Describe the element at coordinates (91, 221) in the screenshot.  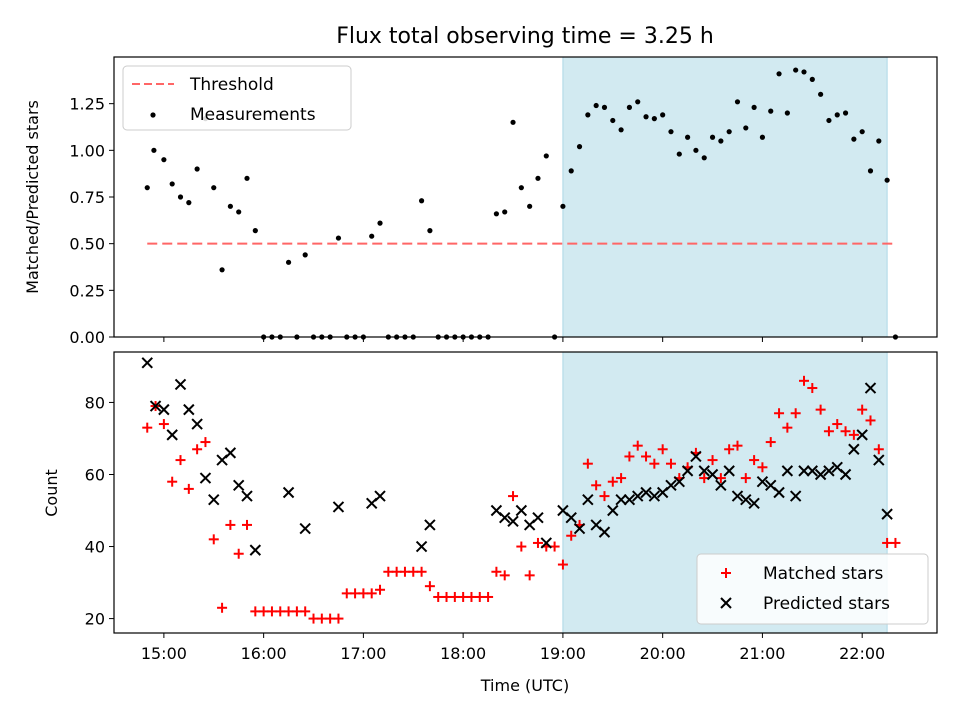
I see `top-y-ticks: 0.00 0.25 0.50 0.75 1.00 1.25` at that location.